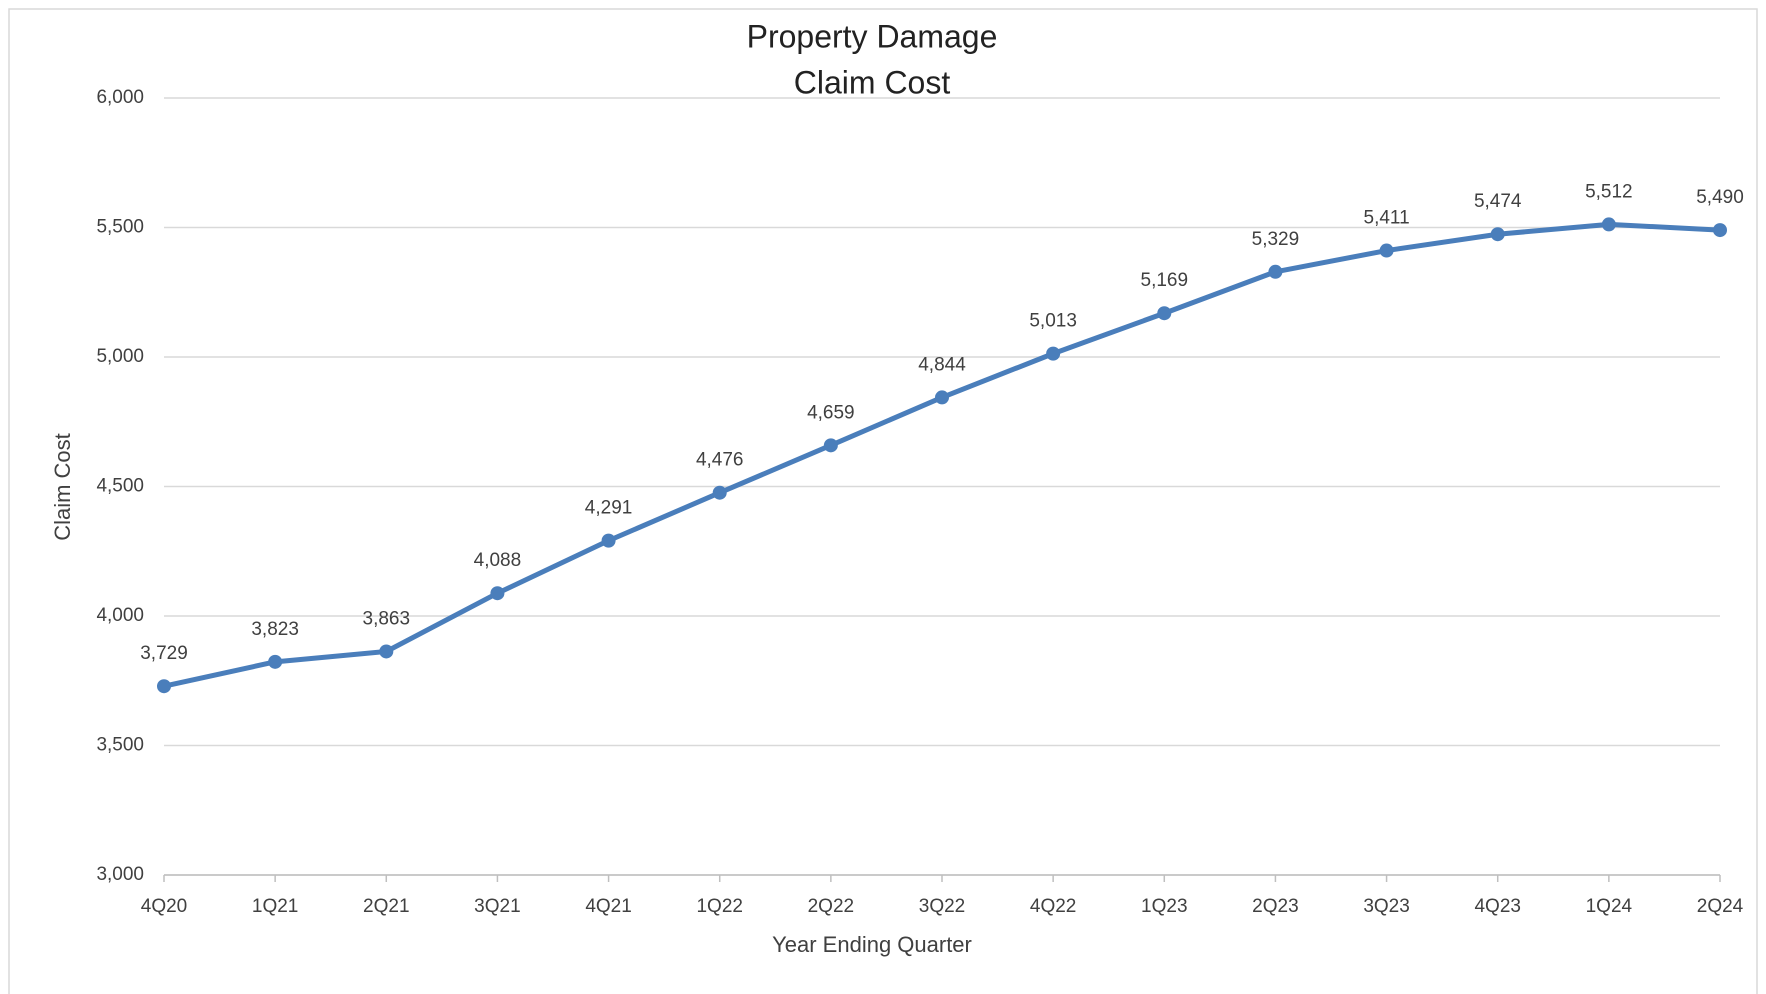  What do you see at coordinates (1498, 201) in the screenshot?
I see `data-label: 5,474` at bounding box center [1498, 201].